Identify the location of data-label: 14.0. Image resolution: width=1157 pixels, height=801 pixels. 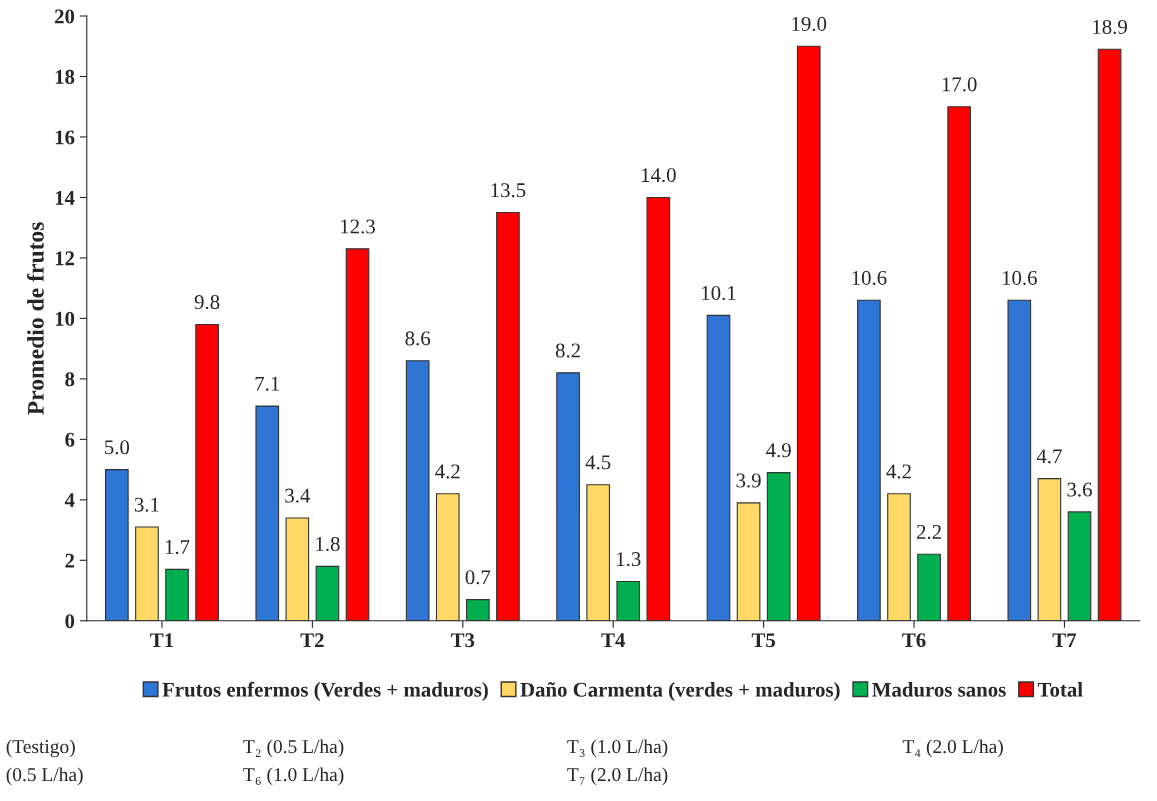
(658, 175).